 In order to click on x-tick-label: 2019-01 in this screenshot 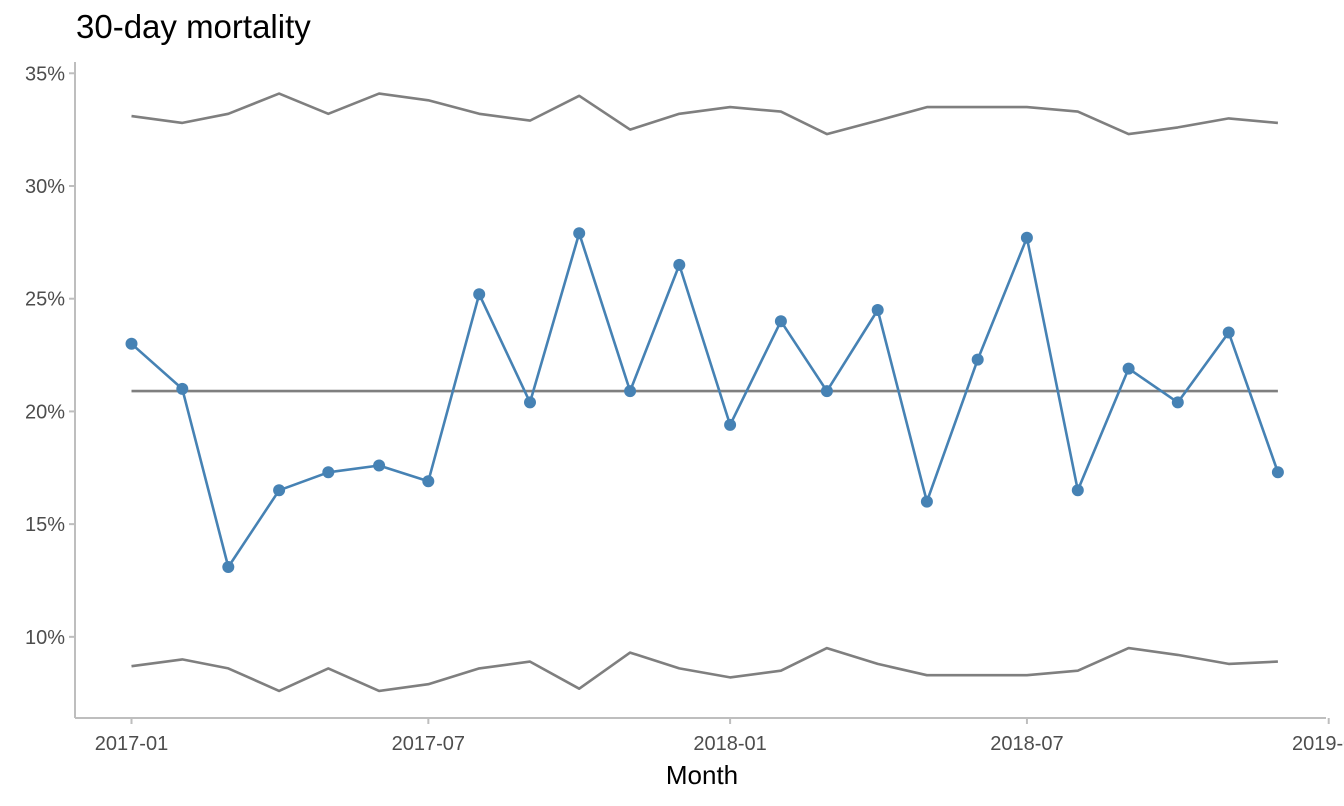, I will do `click(1318, 744)`.